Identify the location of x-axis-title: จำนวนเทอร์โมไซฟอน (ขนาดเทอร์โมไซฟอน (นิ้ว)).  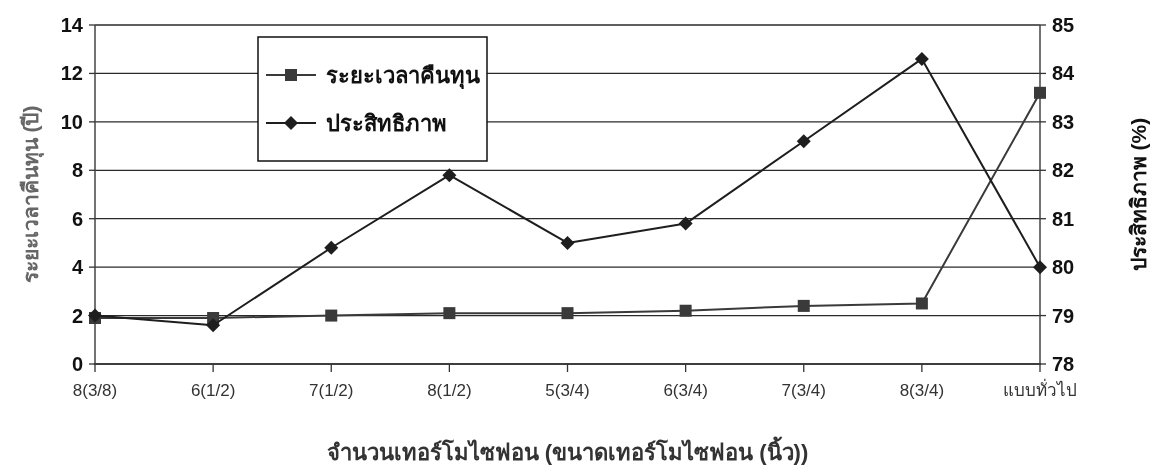
(567, 450).